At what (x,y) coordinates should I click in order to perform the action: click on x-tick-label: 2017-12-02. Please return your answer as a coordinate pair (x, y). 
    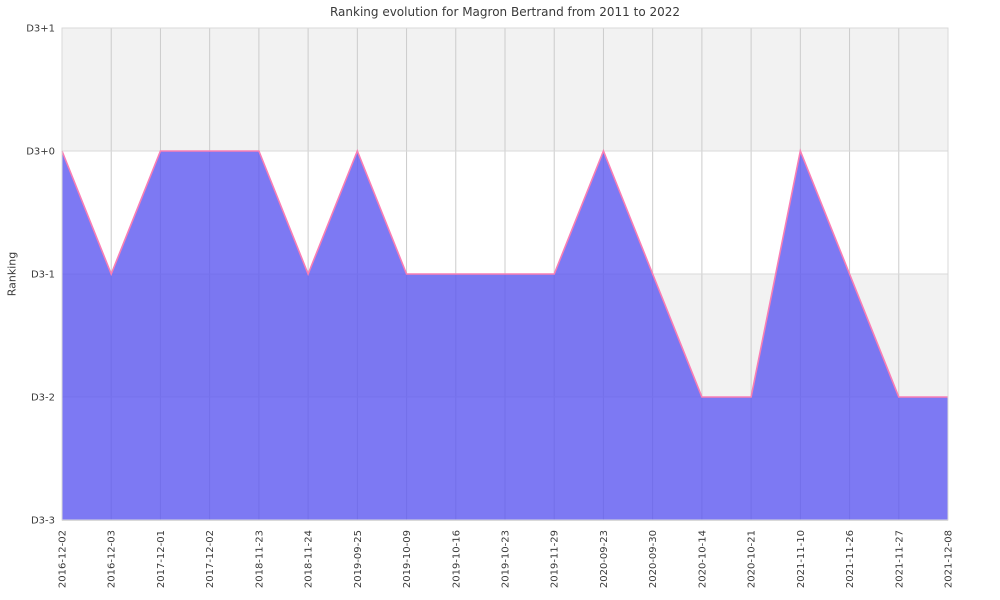
    Looking at the image, I should click on (210, 559).